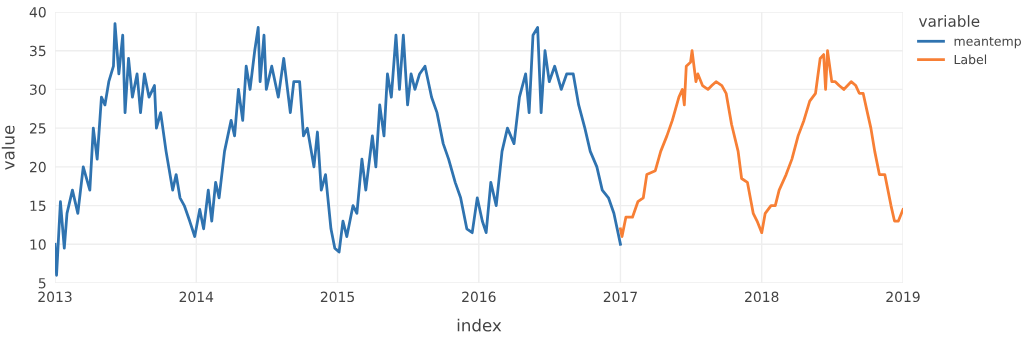 The height and width of the screenshot is (342, 1024). Describe the element at coordinates (337, 297) in the screenshot. I see `x-tick-label: 2015` at that location.